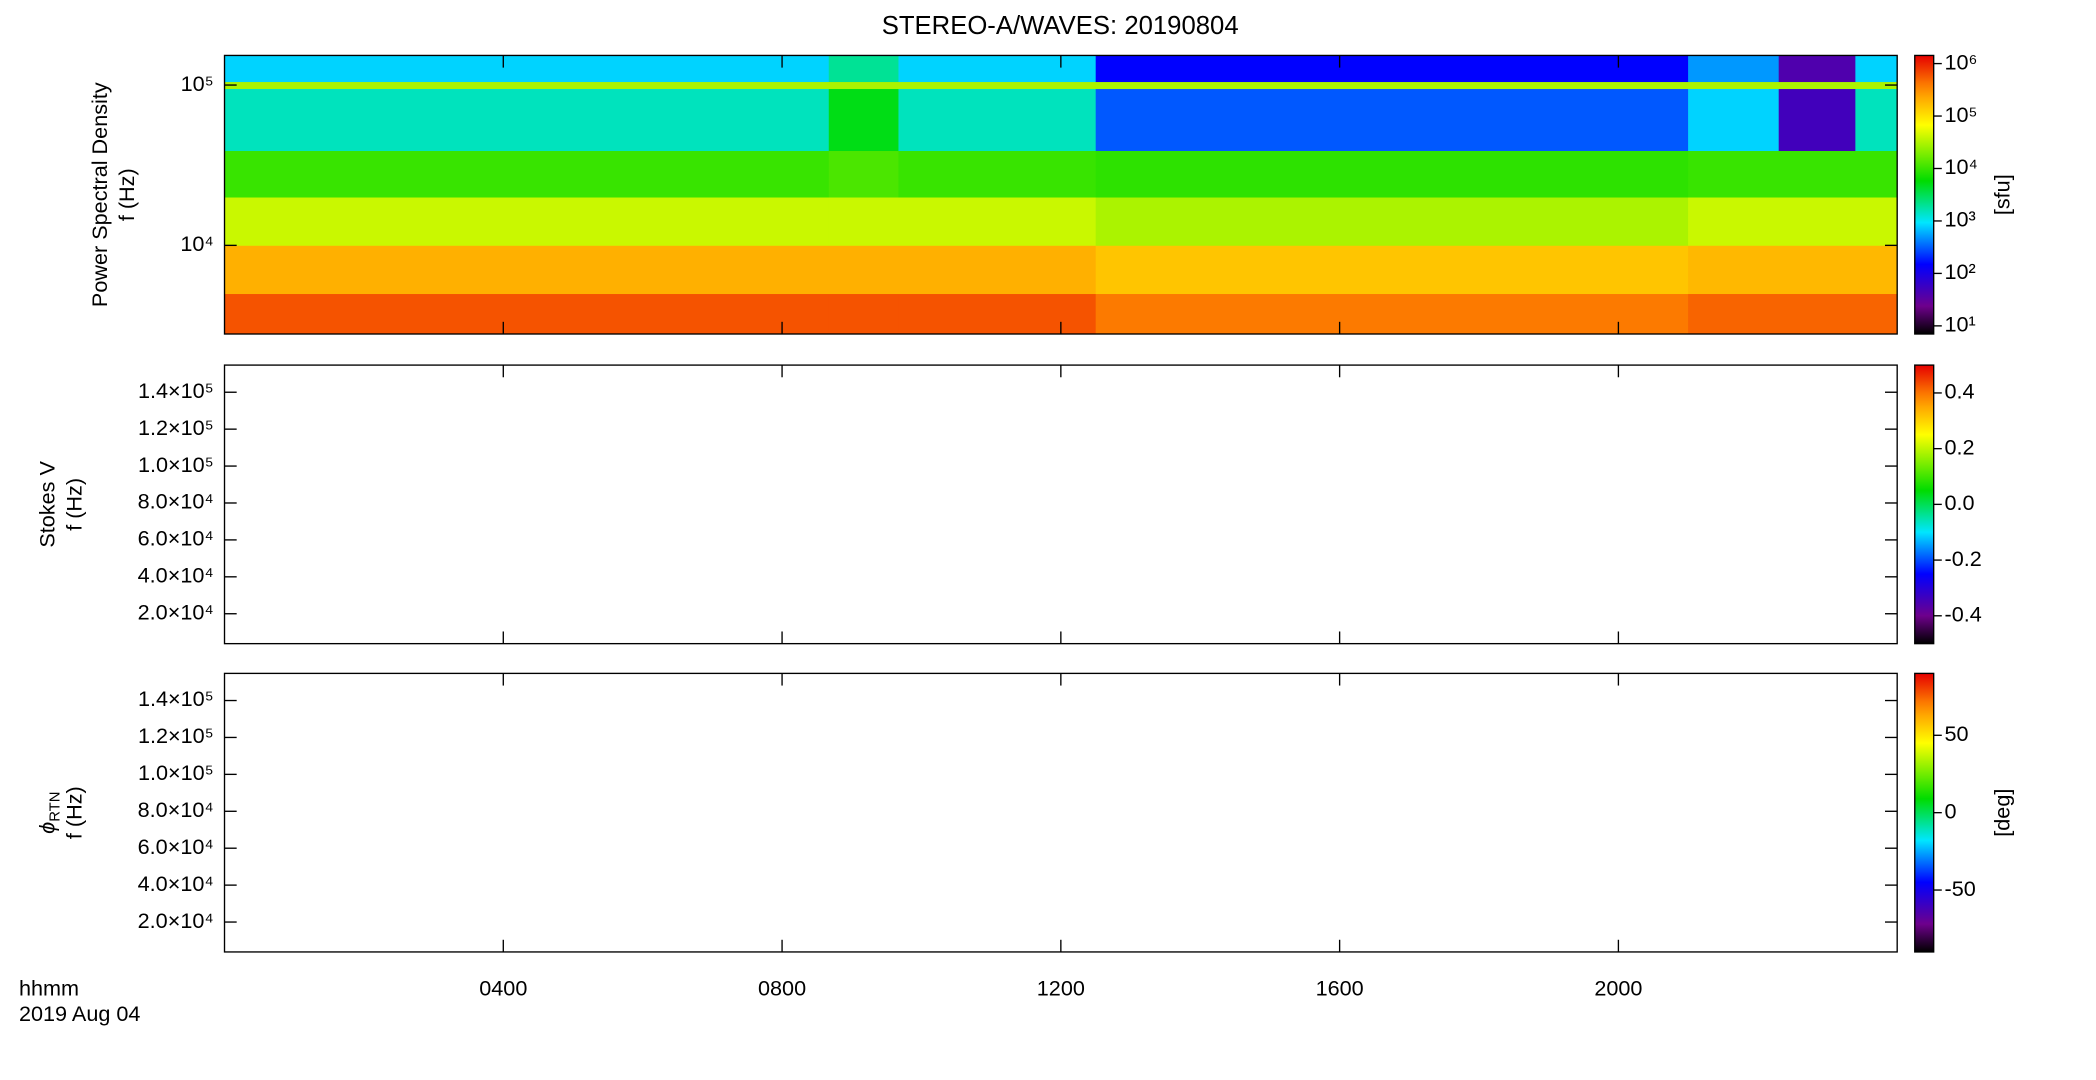  Describe the element at coordinates (46, 828) in the screenshot. I see `y-axis-symbol: ϕ` at that location.